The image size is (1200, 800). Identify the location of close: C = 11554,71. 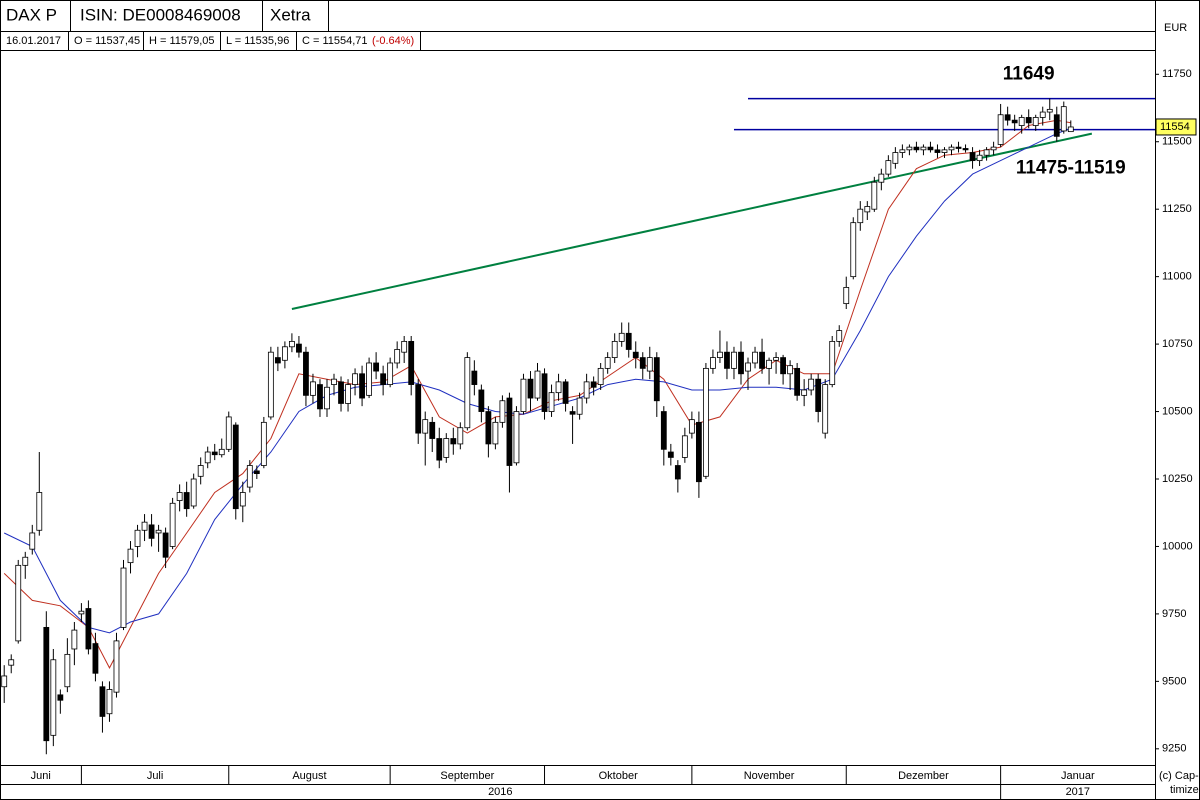
(335, 41).